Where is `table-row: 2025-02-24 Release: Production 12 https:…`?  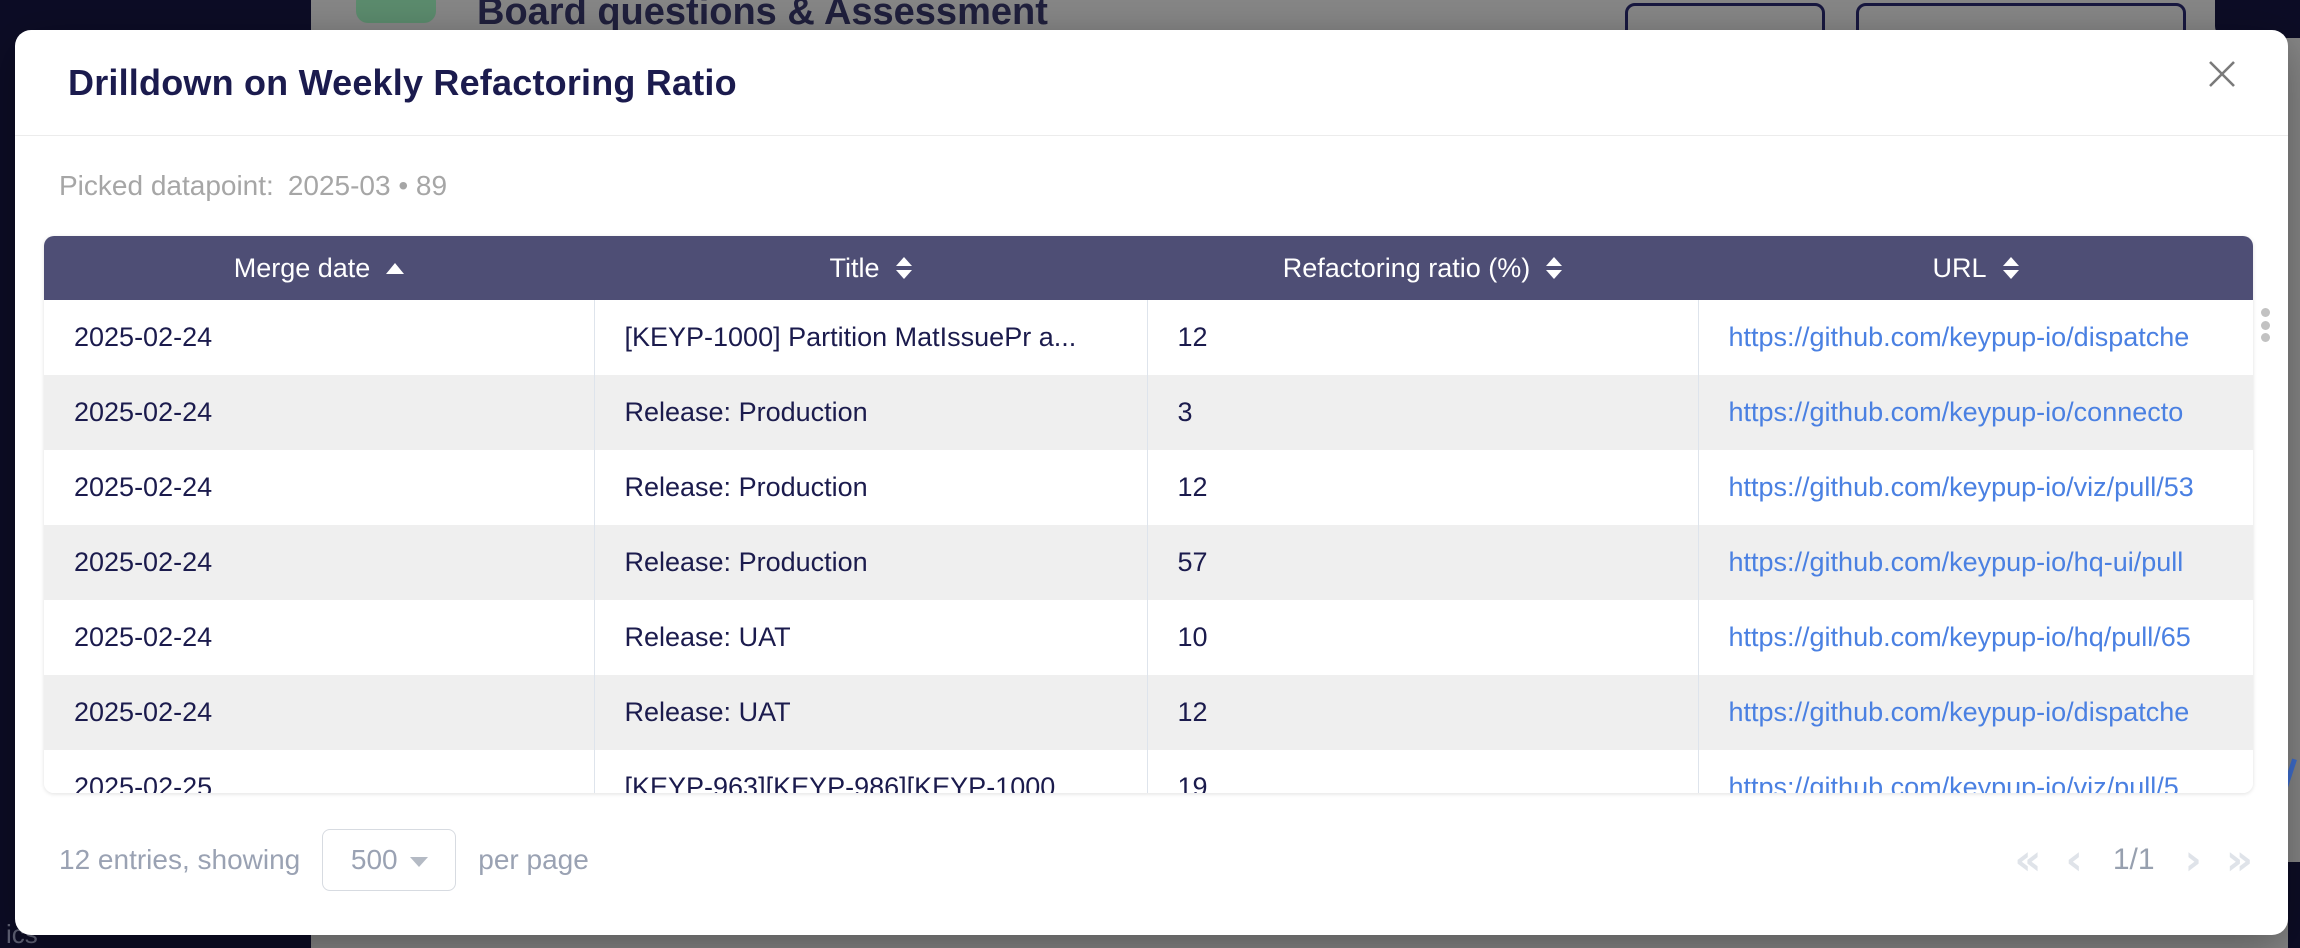
table-row: 2025-02-24 Release: Production 12 https:… is located at coordinates (1148, 487).